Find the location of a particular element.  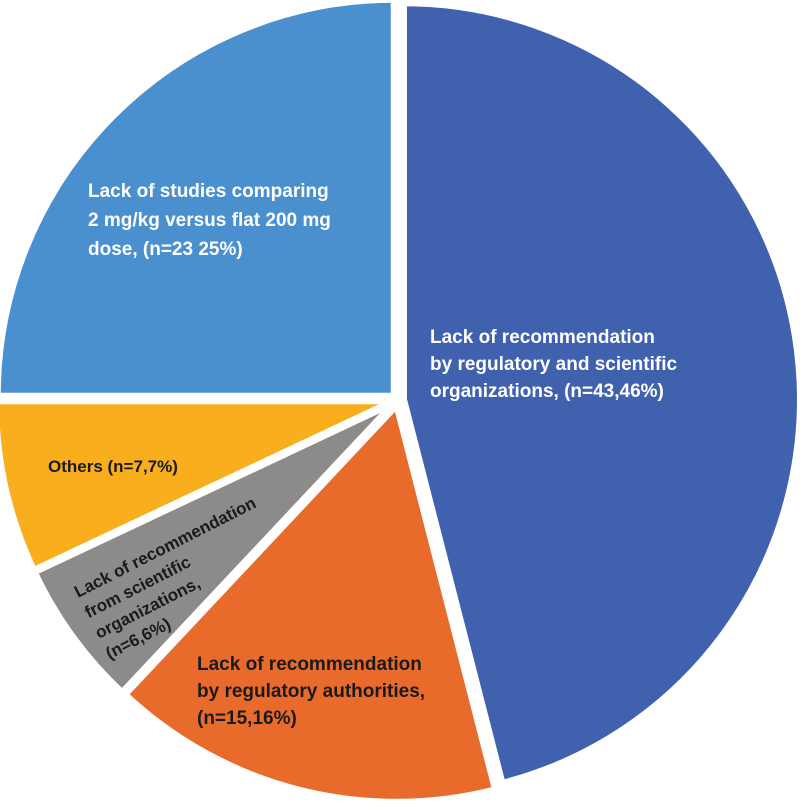

slice-label-line: organizations, (n=43,46%) is located at coordinates (547, 391).